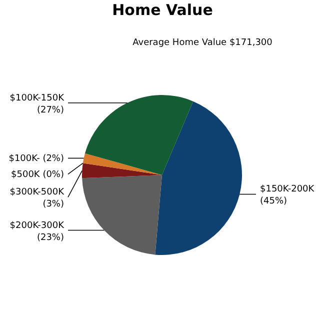 The height and width of the screenshot is (325, 325). What do you see at coordinates (37, 175) in the screenshot?
I see `category-label: $500K (0%)` at bounding box center [37, 175].